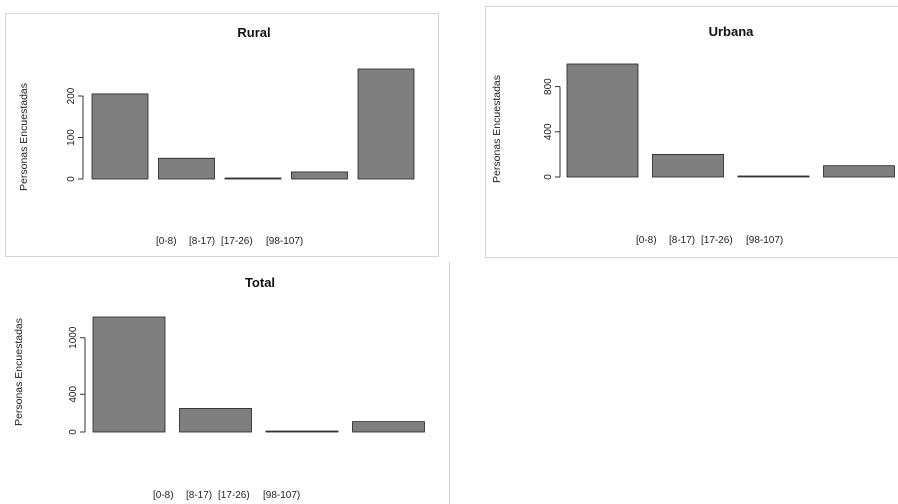  I want to click on plot-area: 0 400 1000 [0-8) [8-17) [17-26) [98-107), so click(246, 408).